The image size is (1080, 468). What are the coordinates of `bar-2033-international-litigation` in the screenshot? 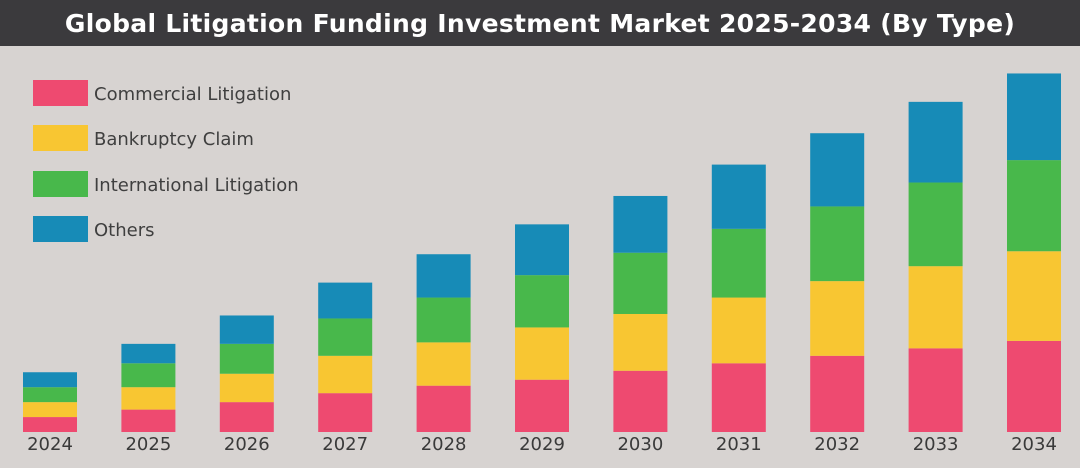 It's located at (935, 224).